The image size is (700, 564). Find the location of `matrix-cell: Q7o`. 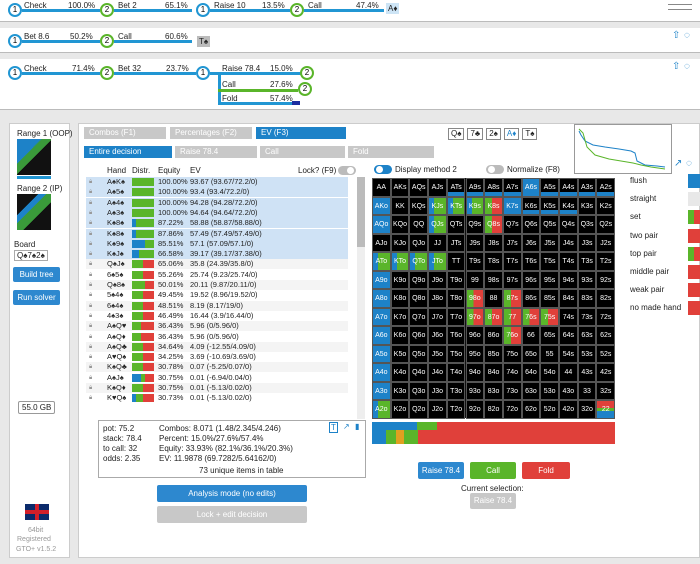

matrix-cell: Q7o is located at coordinates (419, 316).